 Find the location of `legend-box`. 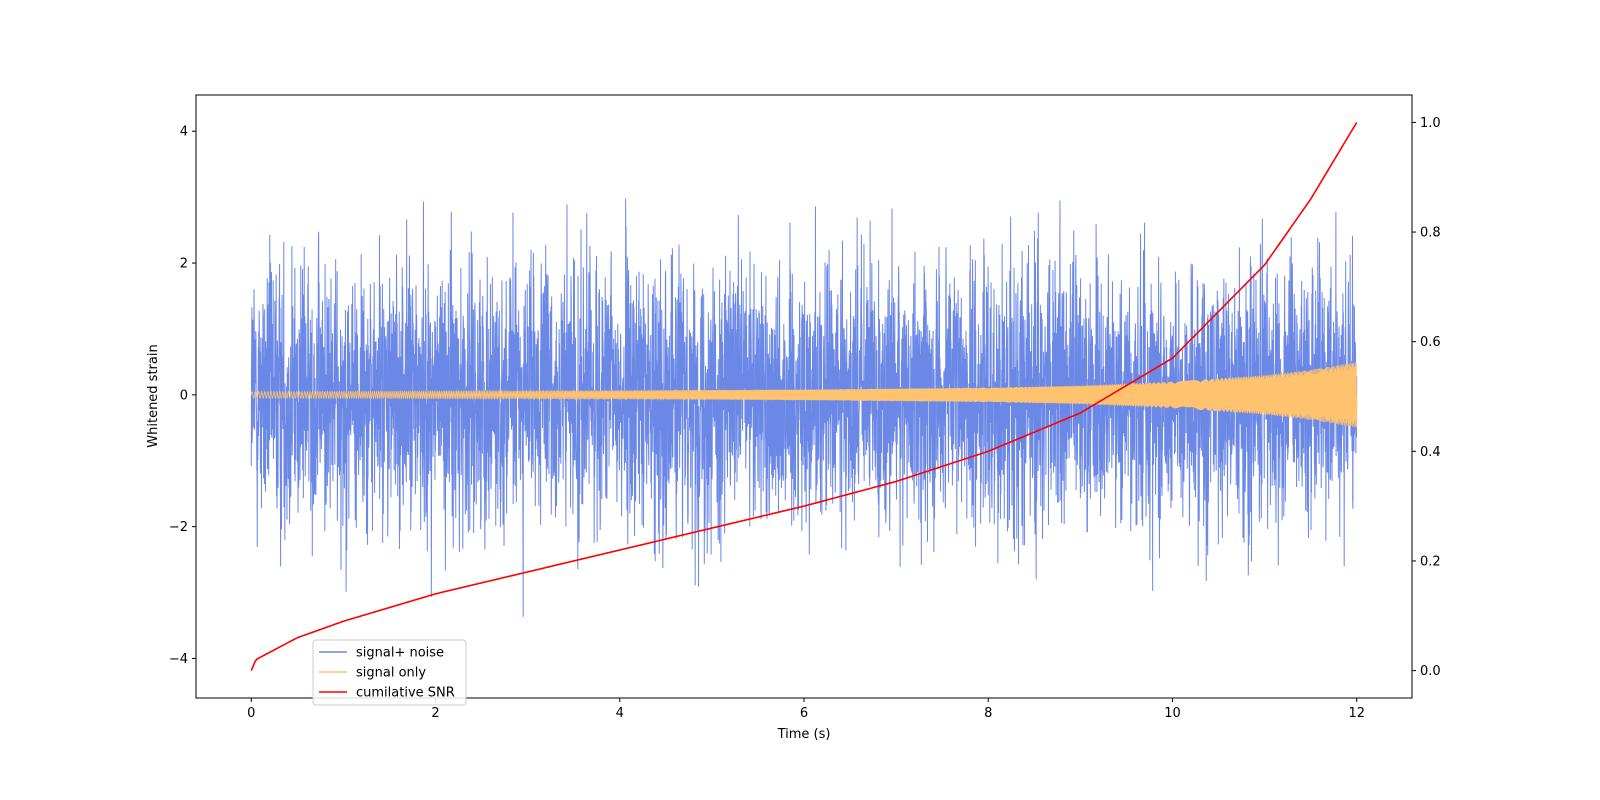

legend-box is located at coordinates (389, 672).